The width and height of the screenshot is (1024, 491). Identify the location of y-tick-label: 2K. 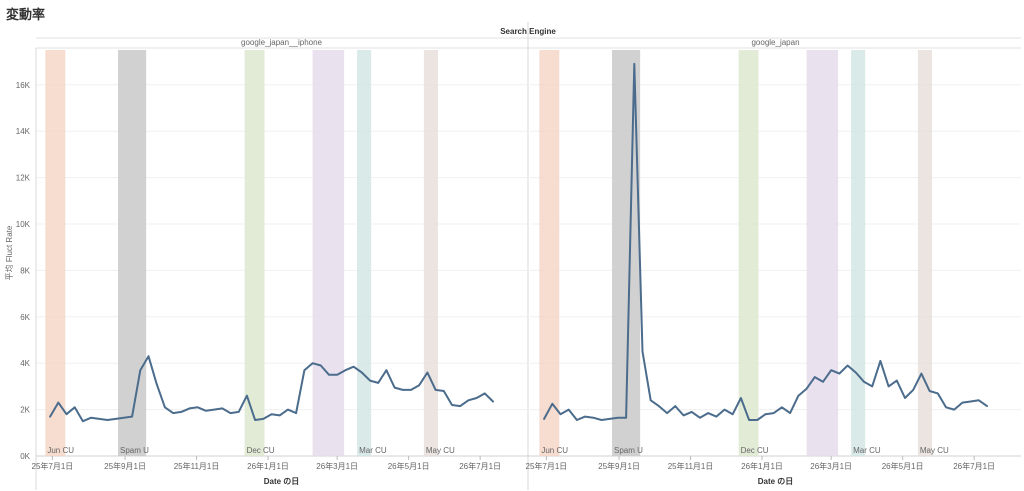
(25, 410).